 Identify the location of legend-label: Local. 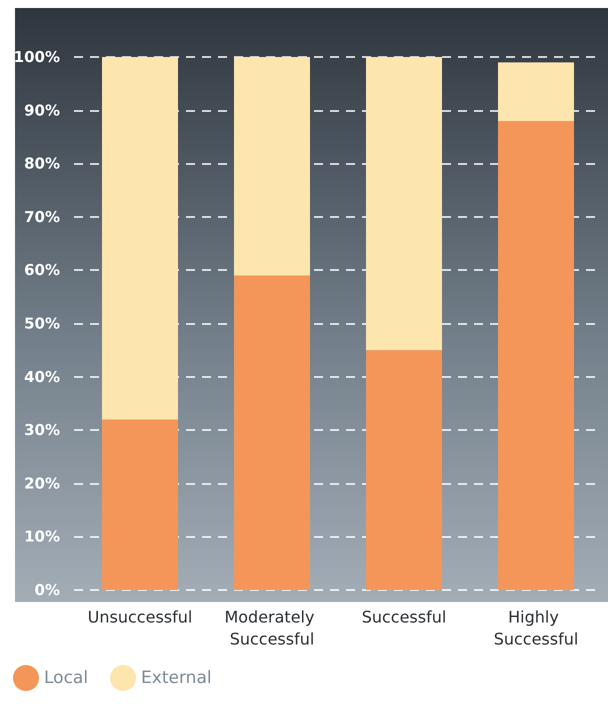
(66, 678).